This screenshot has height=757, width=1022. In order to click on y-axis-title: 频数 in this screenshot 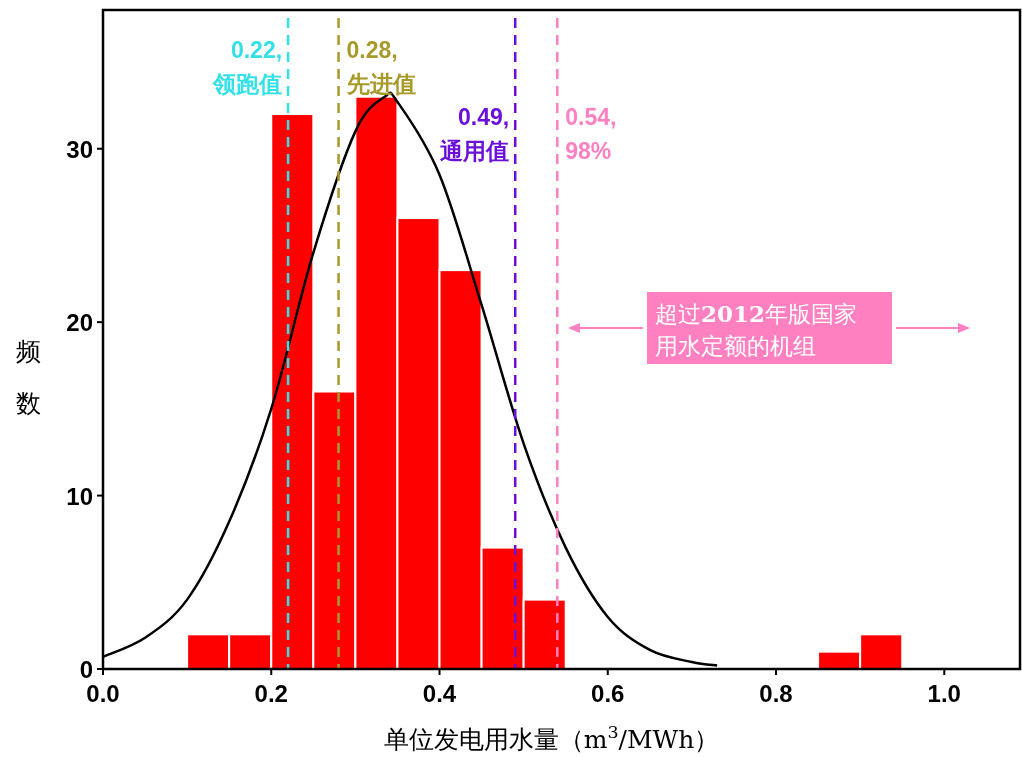, I will do `click(28, 377)`.